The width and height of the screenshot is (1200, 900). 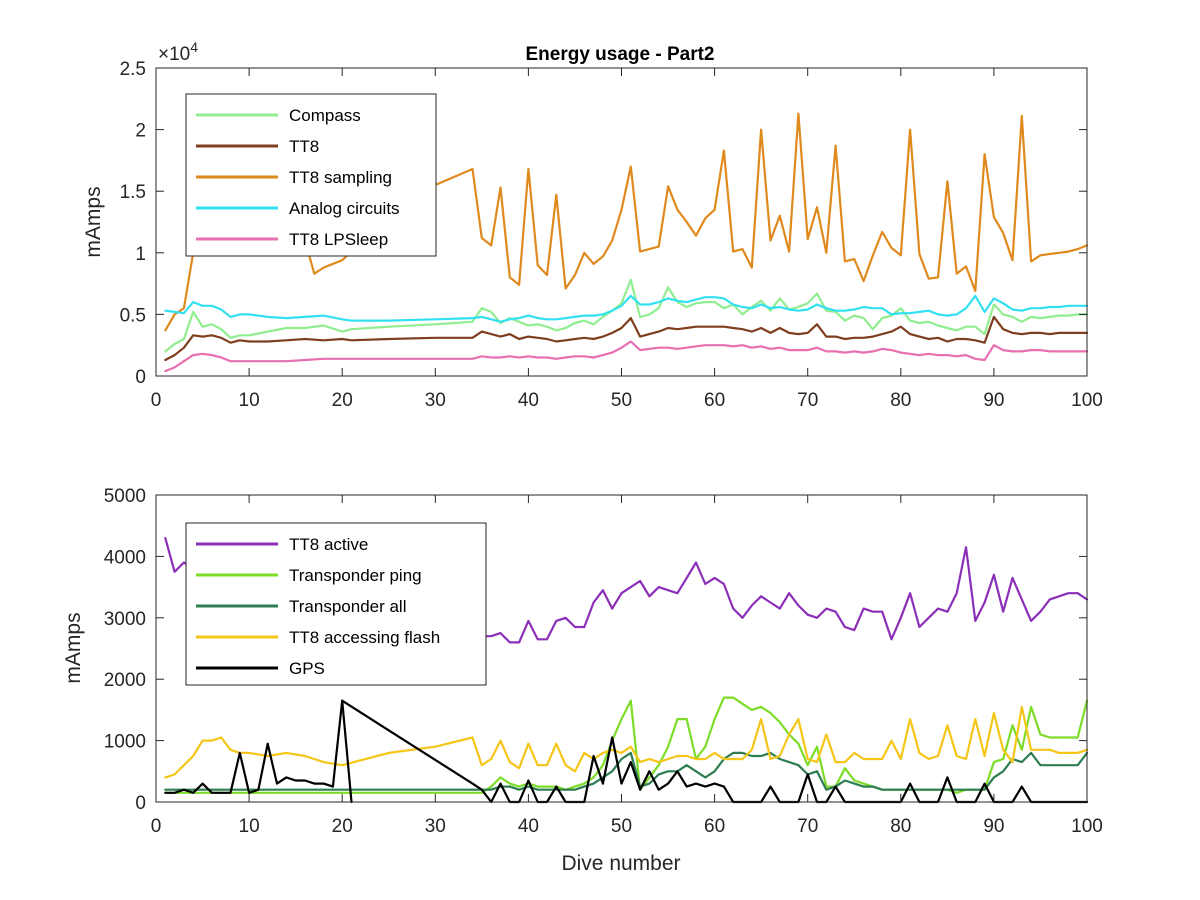 I want to click on exponent-label: ×10⁴, so click(x=178, y=52).